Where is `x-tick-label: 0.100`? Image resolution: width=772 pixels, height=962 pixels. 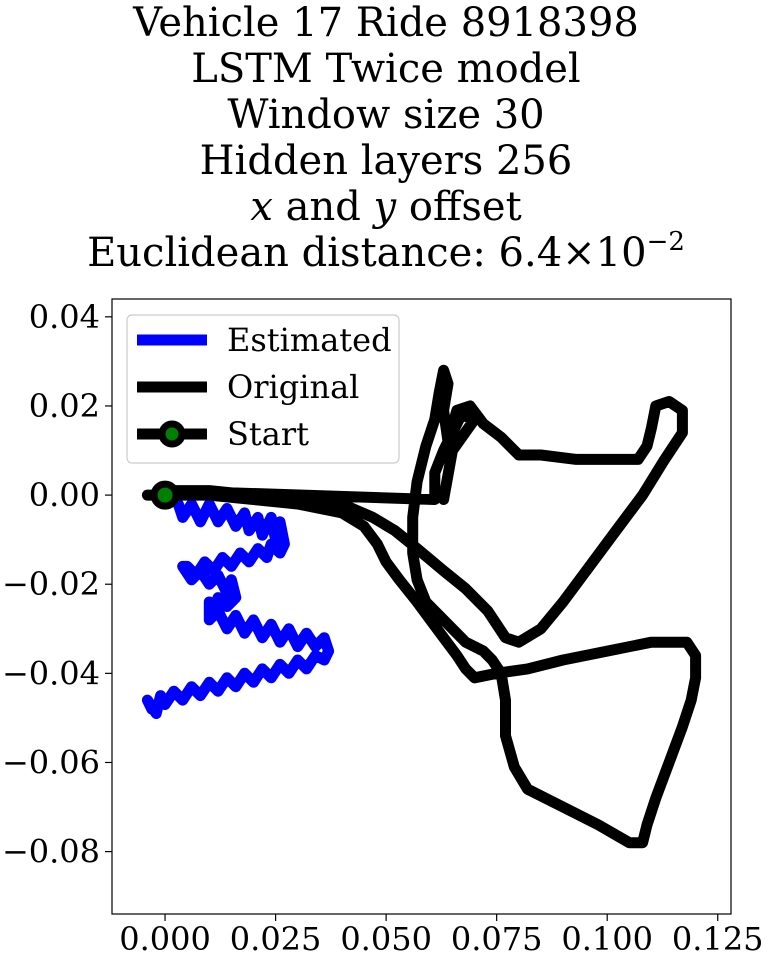
x-tick-label: 0.100 is located at coordinates (607, 939).